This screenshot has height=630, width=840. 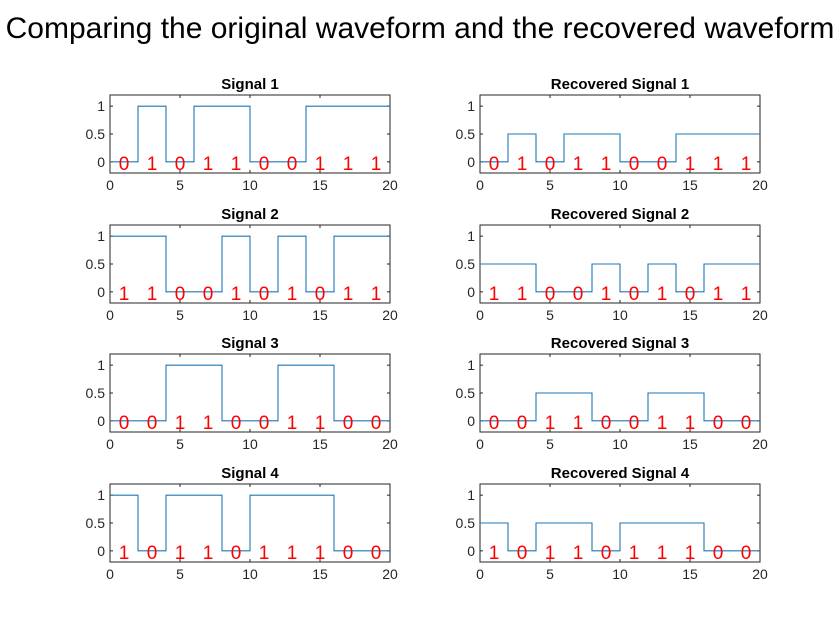 What do you see at coordinates (250, 84) in the screenshot?
I see `subplot-title: Signal 1` at bounding box center [250, 84].